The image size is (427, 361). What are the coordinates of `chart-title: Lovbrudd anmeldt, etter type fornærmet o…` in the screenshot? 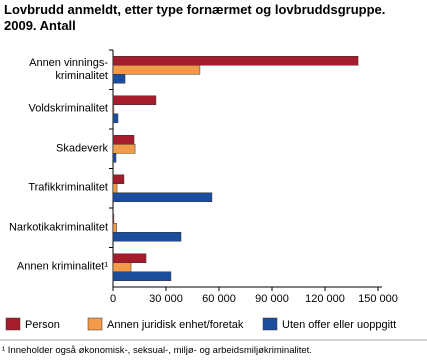 It's located at (195, 17).